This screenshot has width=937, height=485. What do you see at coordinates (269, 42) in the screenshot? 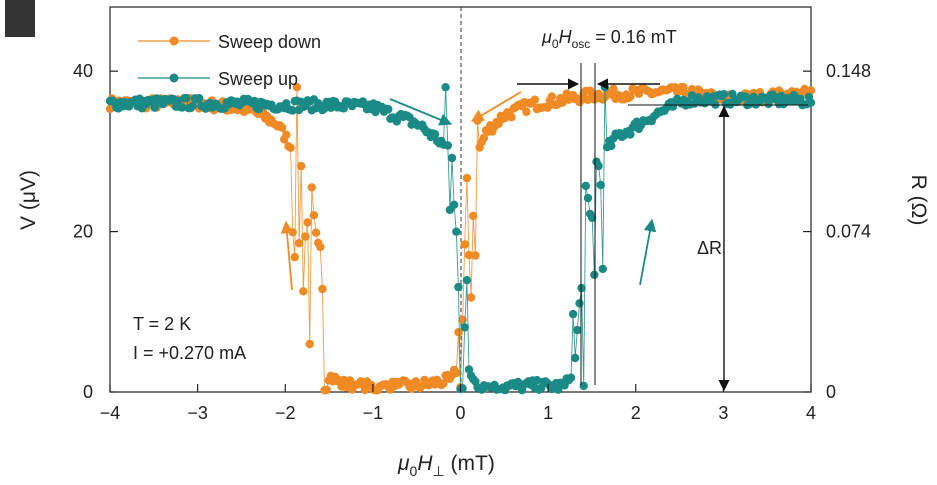
I see `legend-label-sweep-down: Sweep down` at bounding box center [269, 42].